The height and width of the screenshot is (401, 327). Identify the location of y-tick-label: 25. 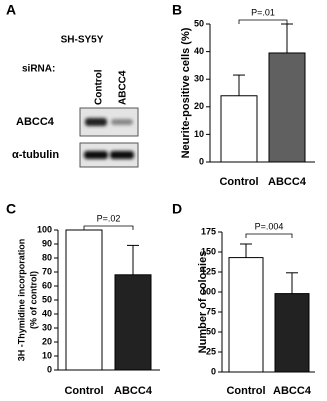
(211, 351).